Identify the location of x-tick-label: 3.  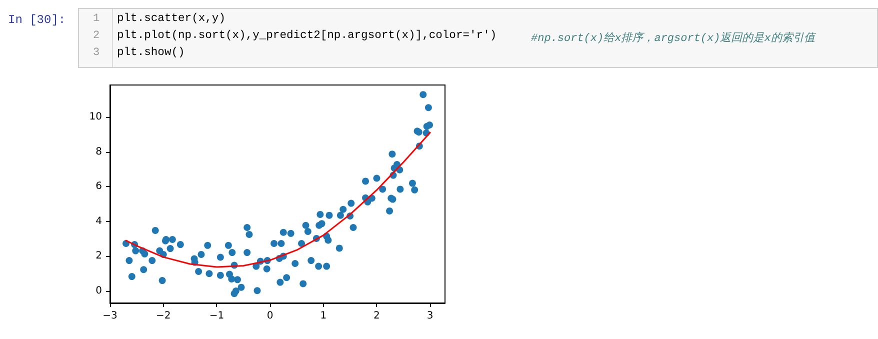
(430, 316).